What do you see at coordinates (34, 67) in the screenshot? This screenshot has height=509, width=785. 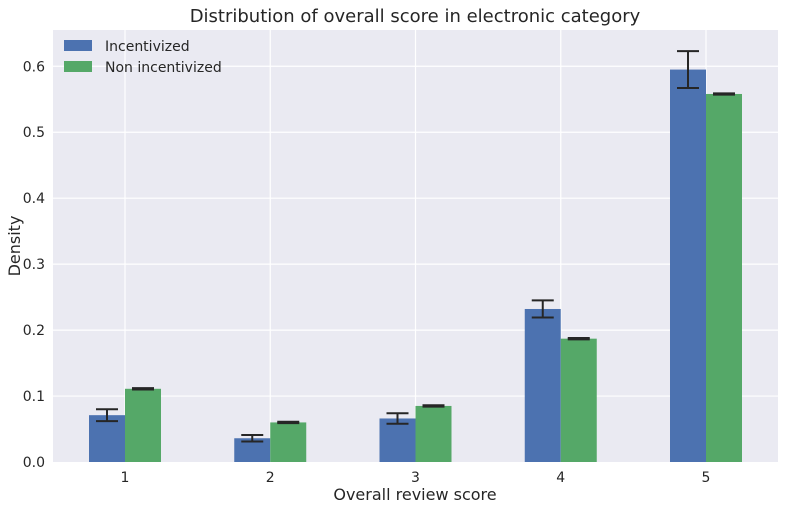 I see `y-tick-label: 0.6` at bounding box center [34, 67].